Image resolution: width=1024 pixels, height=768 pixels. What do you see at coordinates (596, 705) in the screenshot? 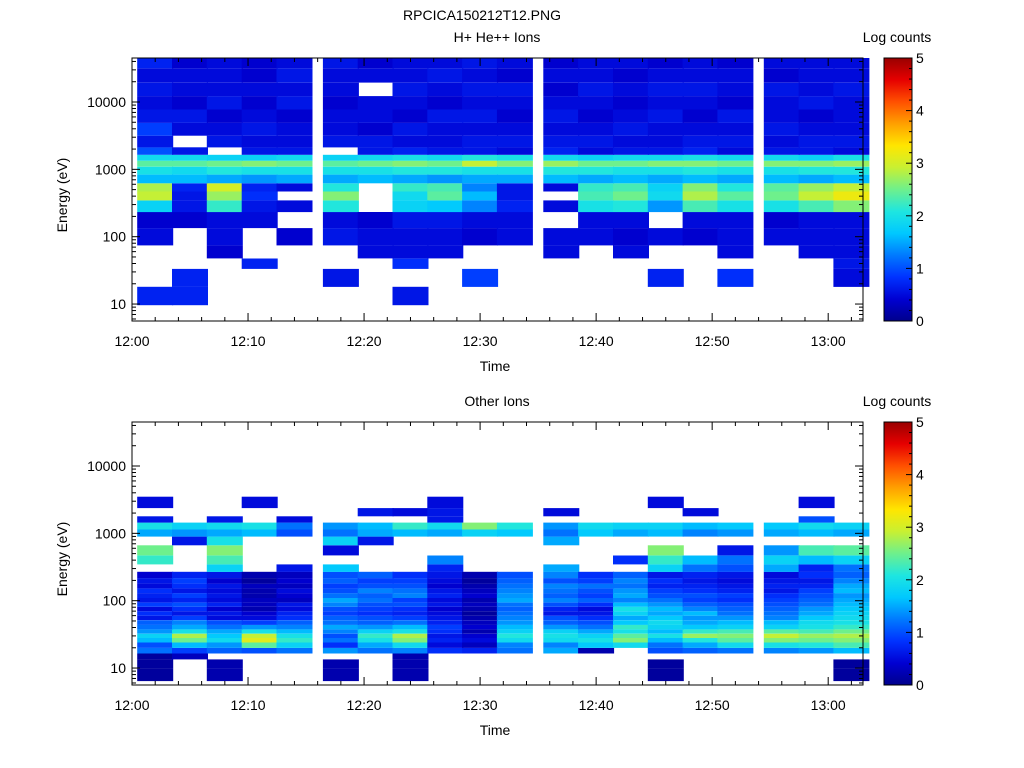
I see `x-tick-label: 12:40` at bounding box center [596, 705].